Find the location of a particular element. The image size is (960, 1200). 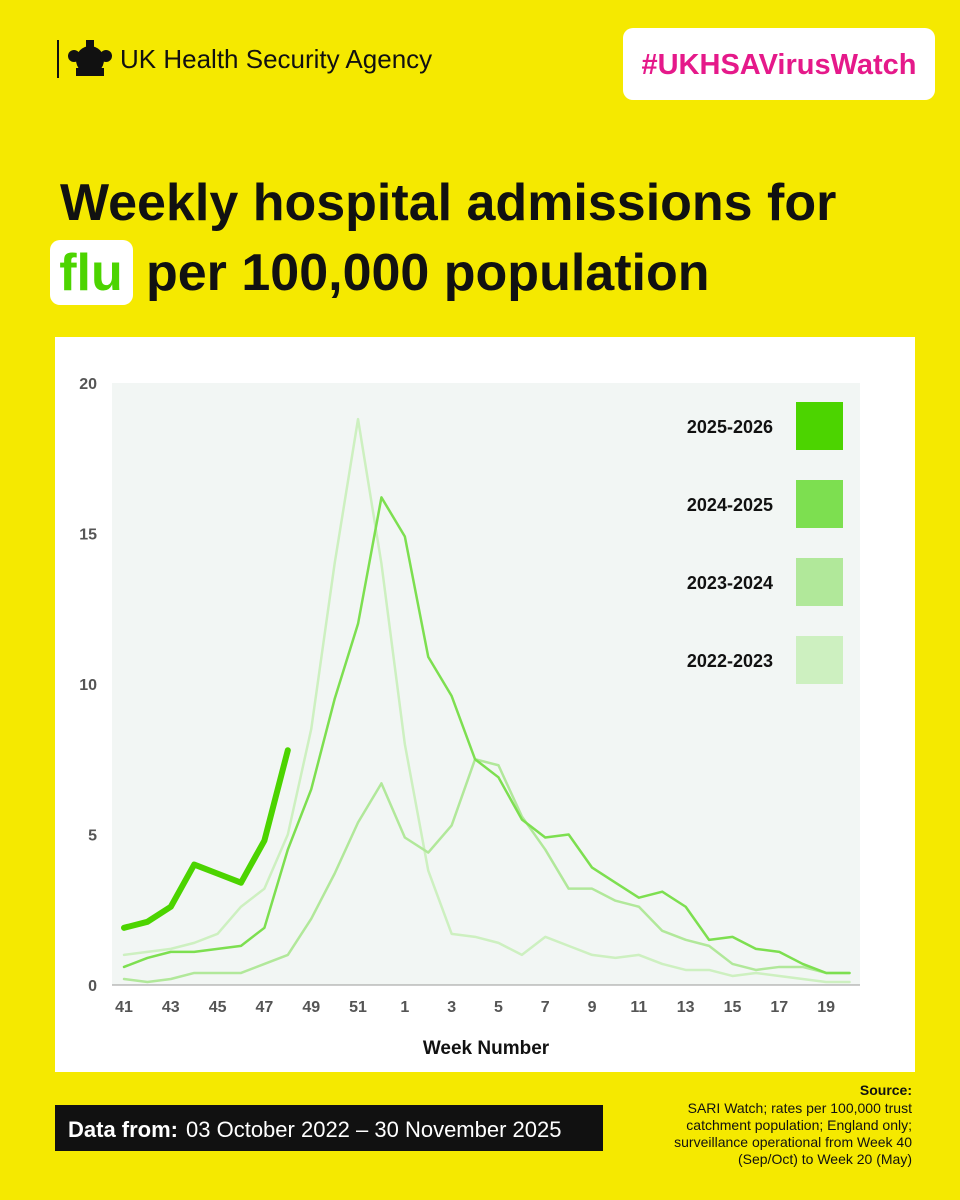

highlight-box is located at coordinates (91, 272).